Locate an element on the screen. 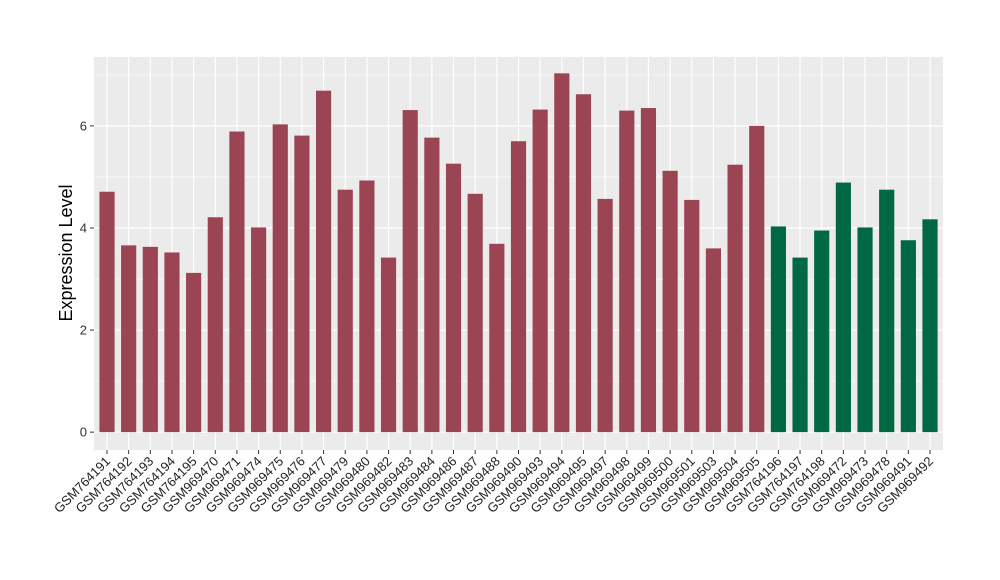  bar-GSM969505 is located at coordinates (757, 279).